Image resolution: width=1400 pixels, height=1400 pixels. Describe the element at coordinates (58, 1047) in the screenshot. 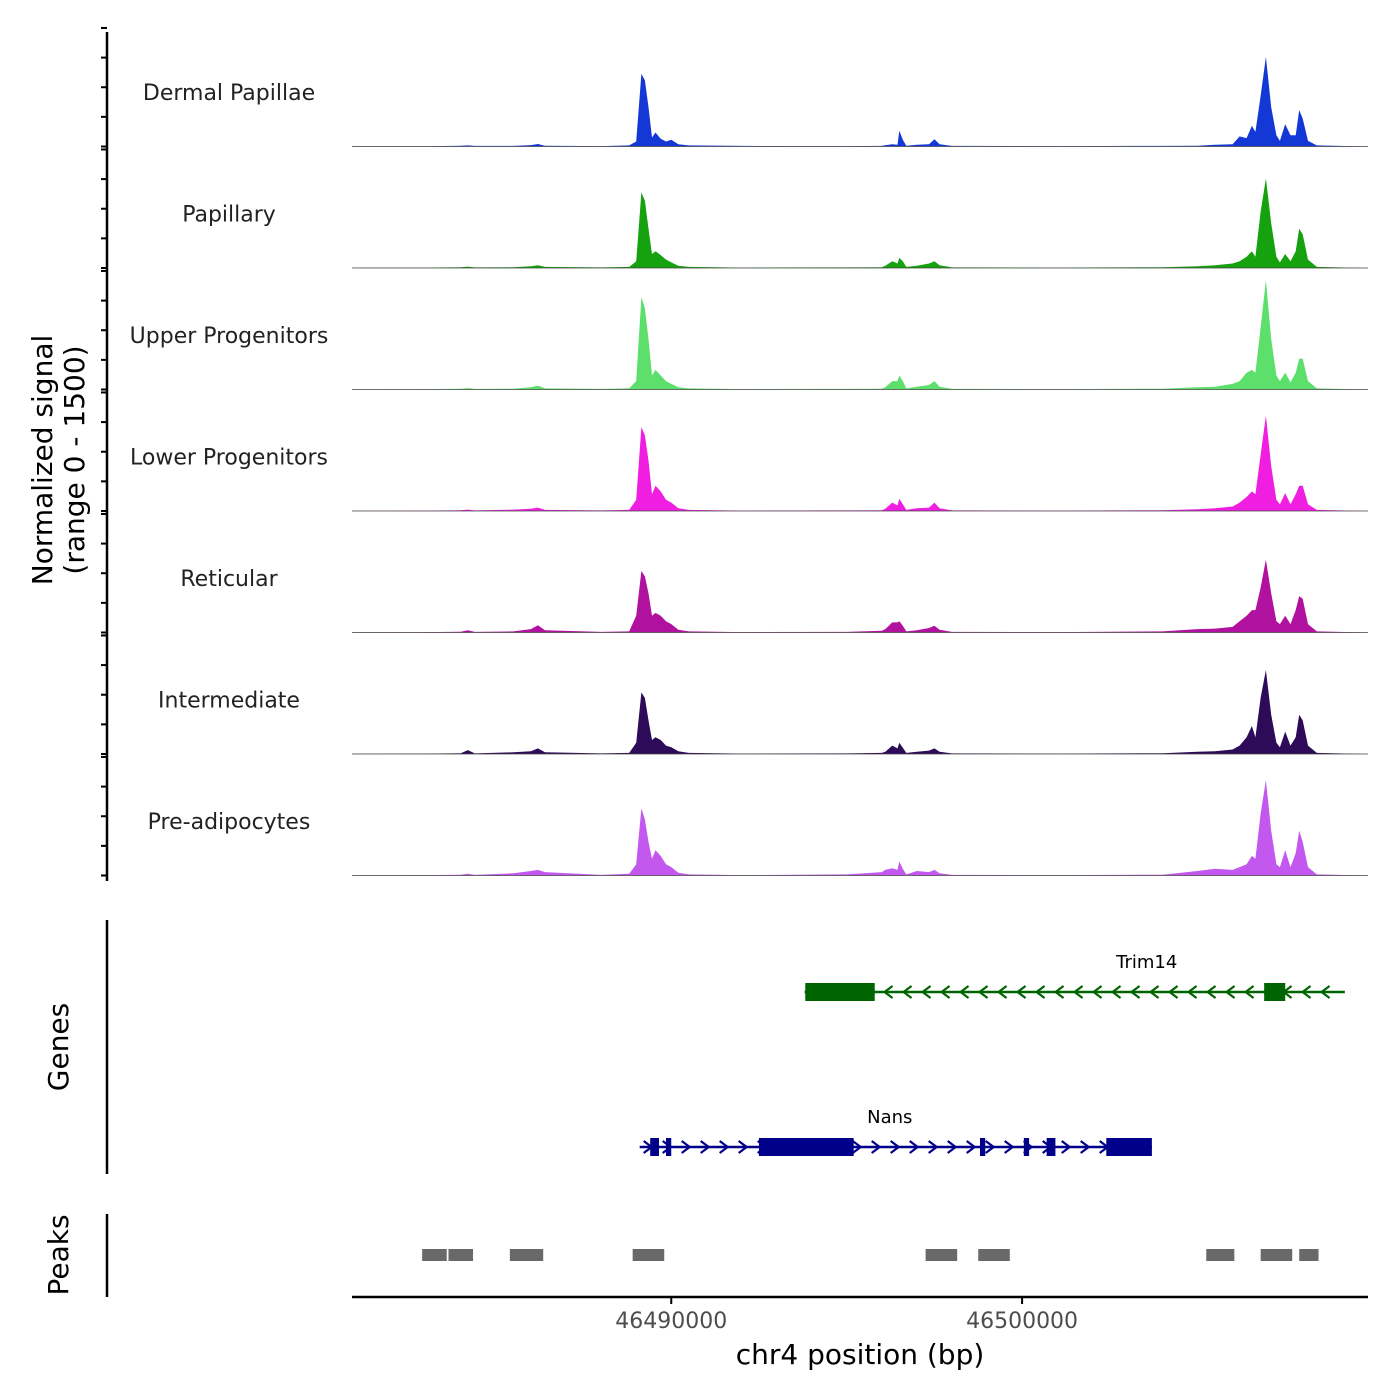

I see `genes-track-label: Genes` at that location.